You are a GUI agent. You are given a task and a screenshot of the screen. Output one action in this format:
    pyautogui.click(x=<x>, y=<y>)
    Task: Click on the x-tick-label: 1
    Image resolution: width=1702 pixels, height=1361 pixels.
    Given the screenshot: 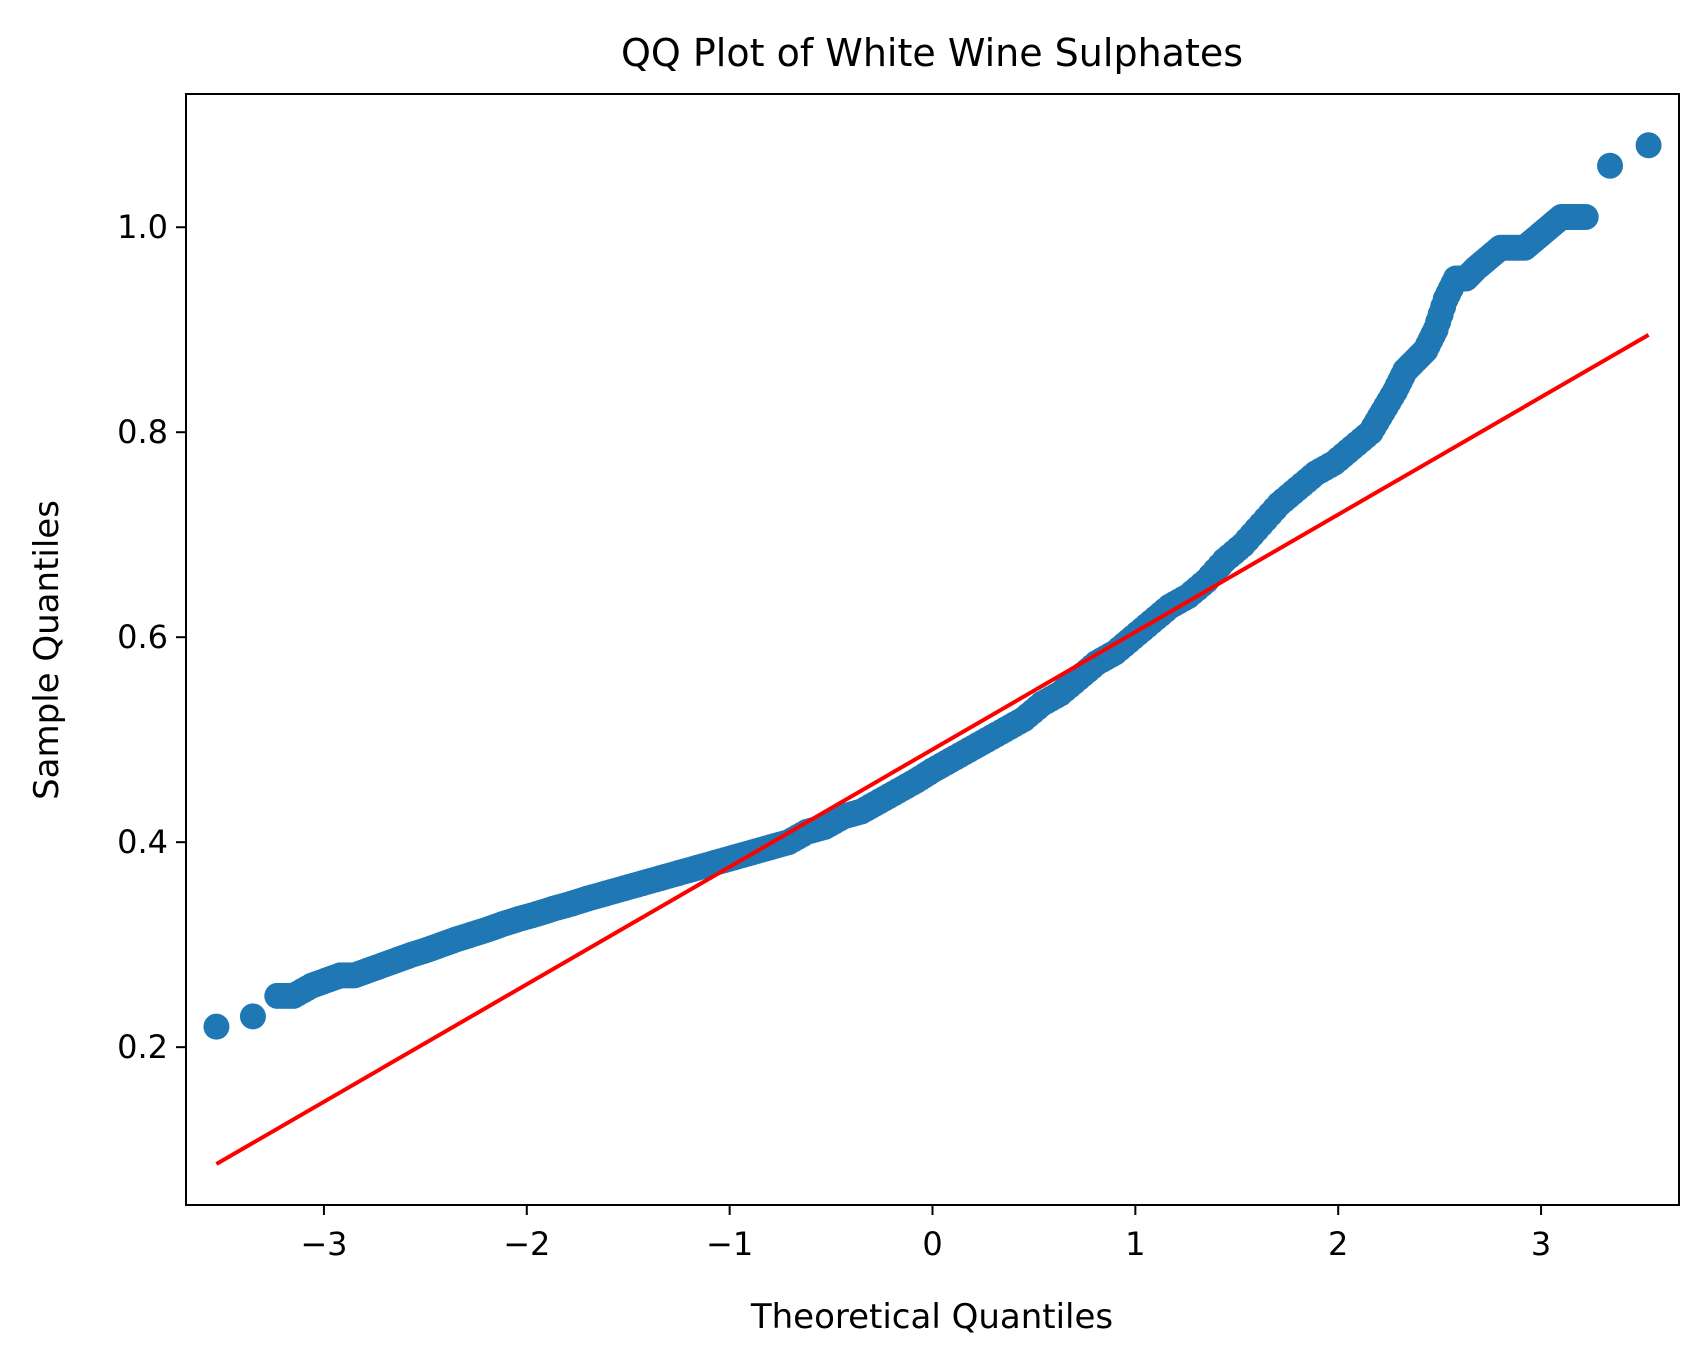 What is the action you would take?
    pyautogui.click(x=1135, y=1244)
    